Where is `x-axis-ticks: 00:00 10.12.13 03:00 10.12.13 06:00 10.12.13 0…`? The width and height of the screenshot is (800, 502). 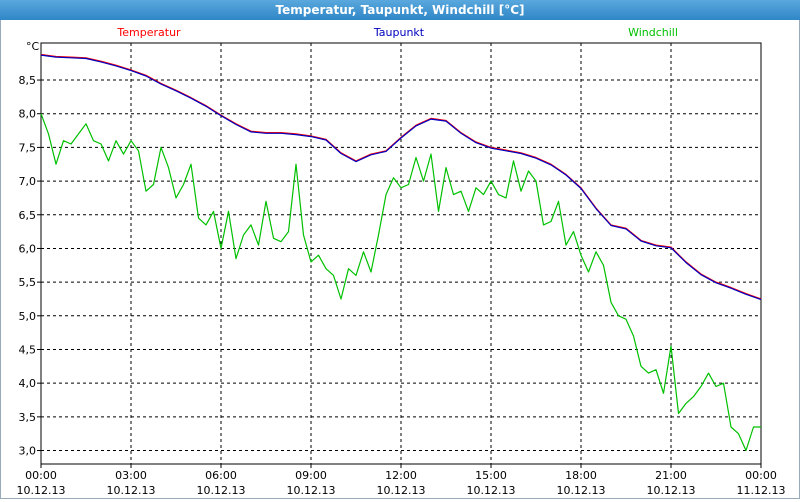 x-axis-ticks: 00:00 10.12.13 03:00 10.12.13 06:00 10.12.13 0… is located at coordinates (401, 480).